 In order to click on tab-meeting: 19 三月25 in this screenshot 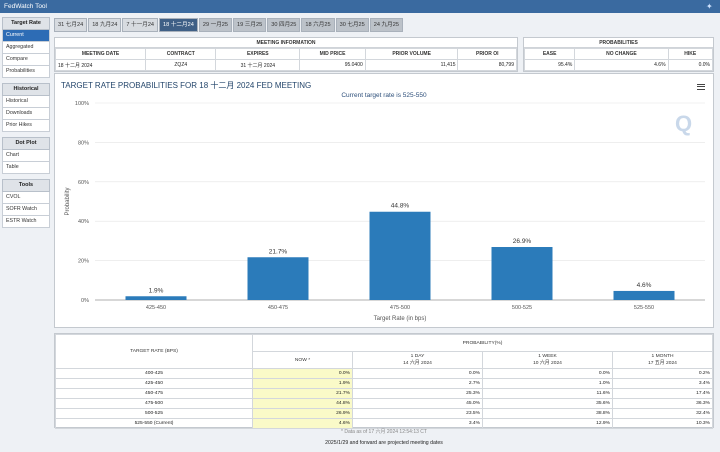, I will do `click(250, 25)`.